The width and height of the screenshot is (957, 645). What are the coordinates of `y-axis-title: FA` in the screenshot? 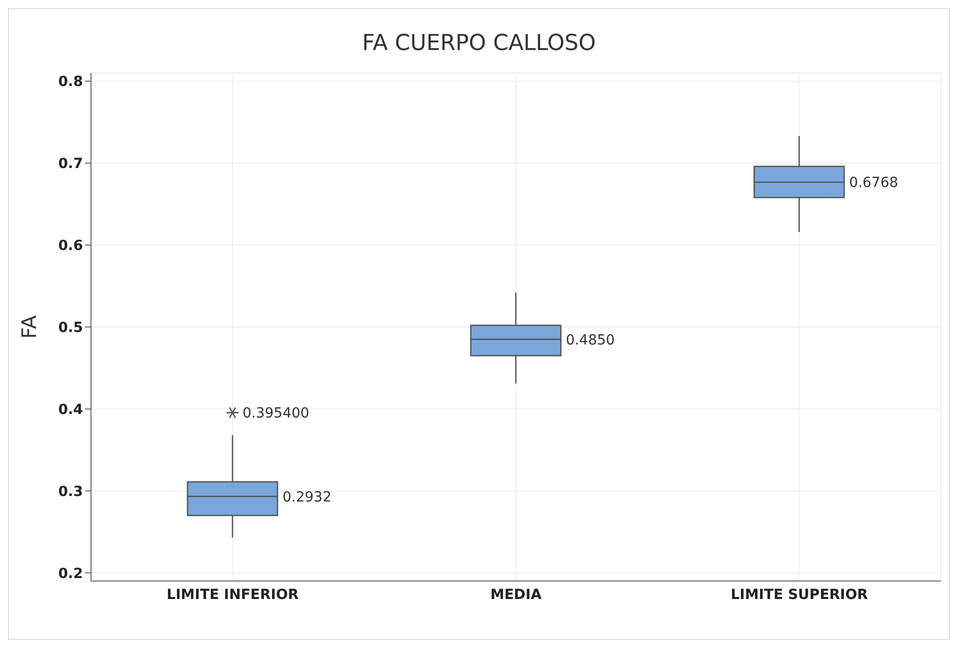 It's located at (29, 327).